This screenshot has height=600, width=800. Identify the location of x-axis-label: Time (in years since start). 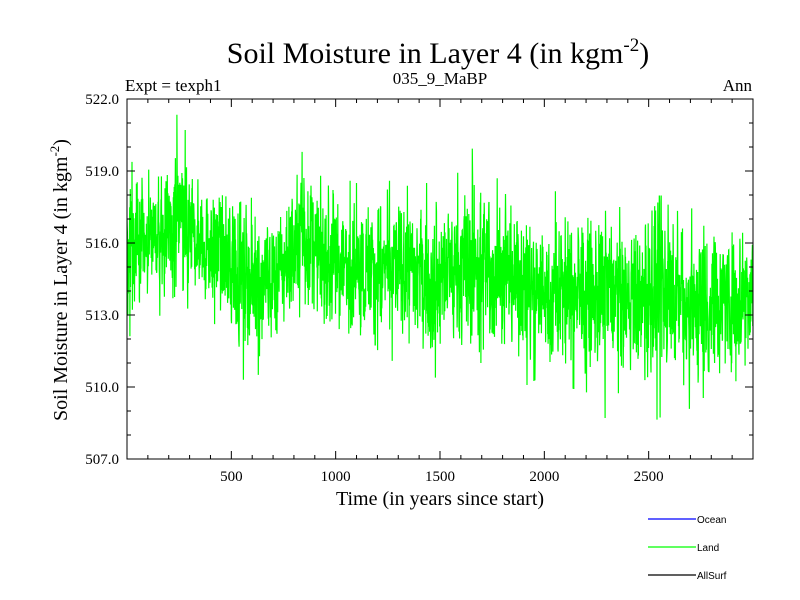
(440, 499).